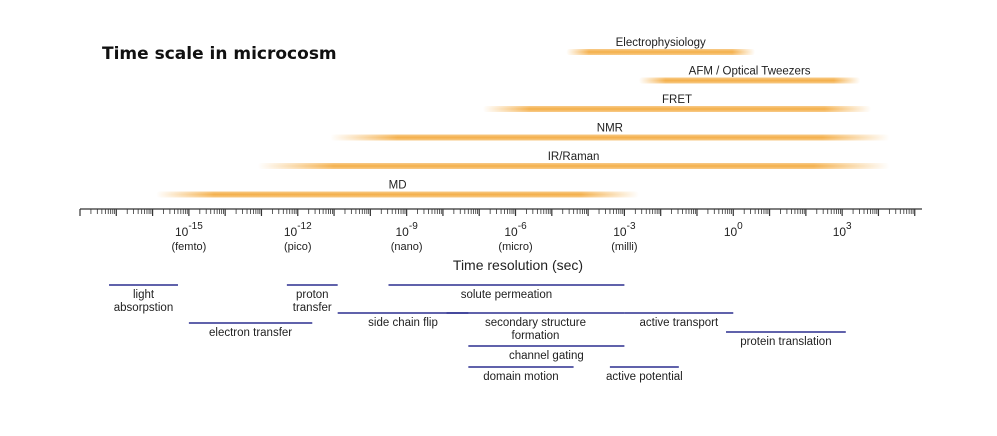 The image size is (997, 436). What do you see at coordinates (661, 43) in the screenshot?
I see `method-label: Electrophysiology` at bounding box center [661, 43].